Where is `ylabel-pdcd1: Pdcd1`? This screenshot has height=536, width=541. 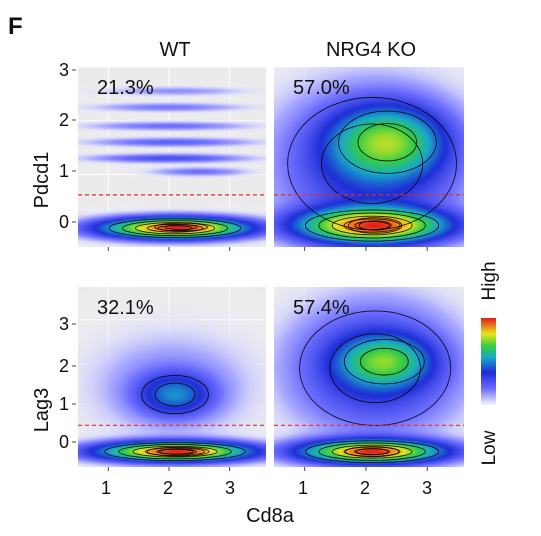
ylabel-pdcd1: Pdcd1 is located at coordinates (42, 180).